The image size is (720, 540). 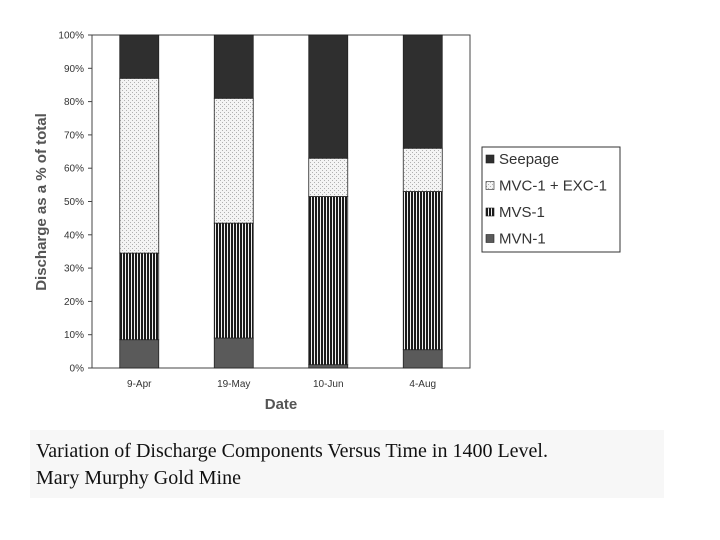 What do you see at coordinates (74, 135) in the screenshot?
I see `y-tick-label: 70%` at bounding box center [74, 135].